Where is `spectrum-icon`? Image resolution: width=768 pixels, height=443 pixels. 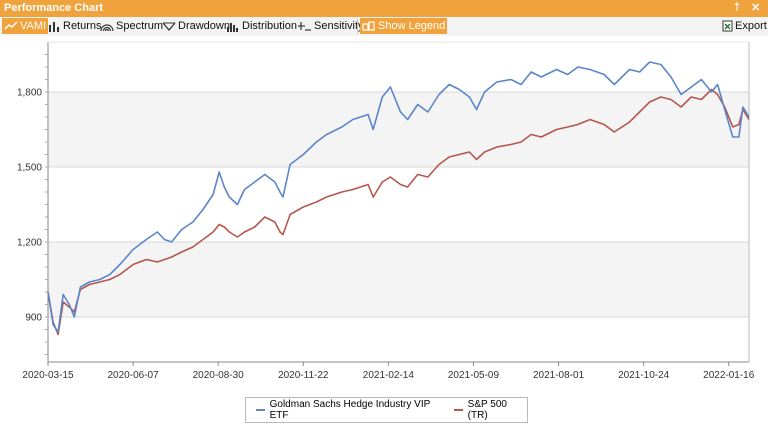 spectrum-icon is located at coordinates (107, 27).